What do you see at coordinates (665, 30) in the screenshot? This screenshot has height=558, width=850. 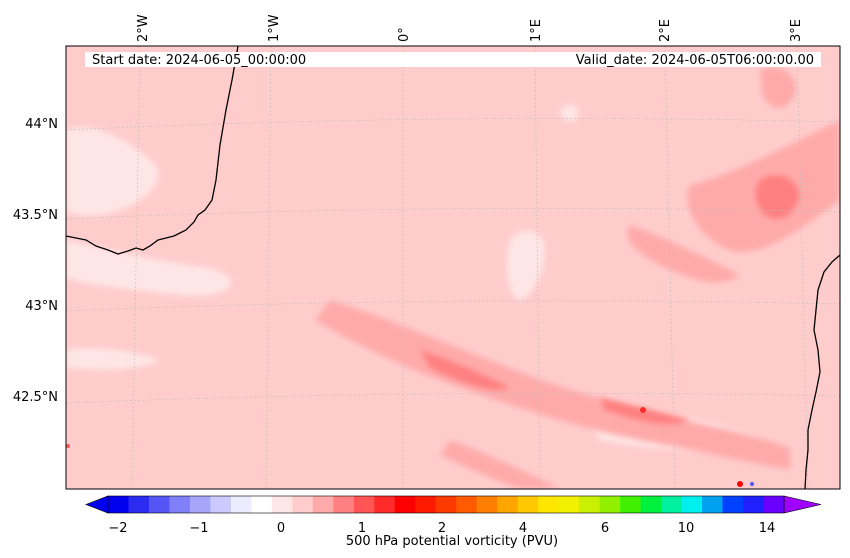 I see `x-tick-label: 2°E` at bounding box center [665, 30].